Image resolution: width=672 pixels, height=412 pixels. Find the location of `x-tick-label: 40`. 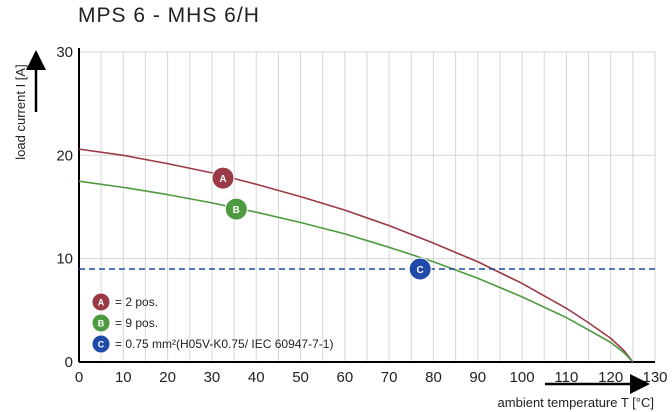

x-tick-label: 40 is located at coordinates (256, 377).